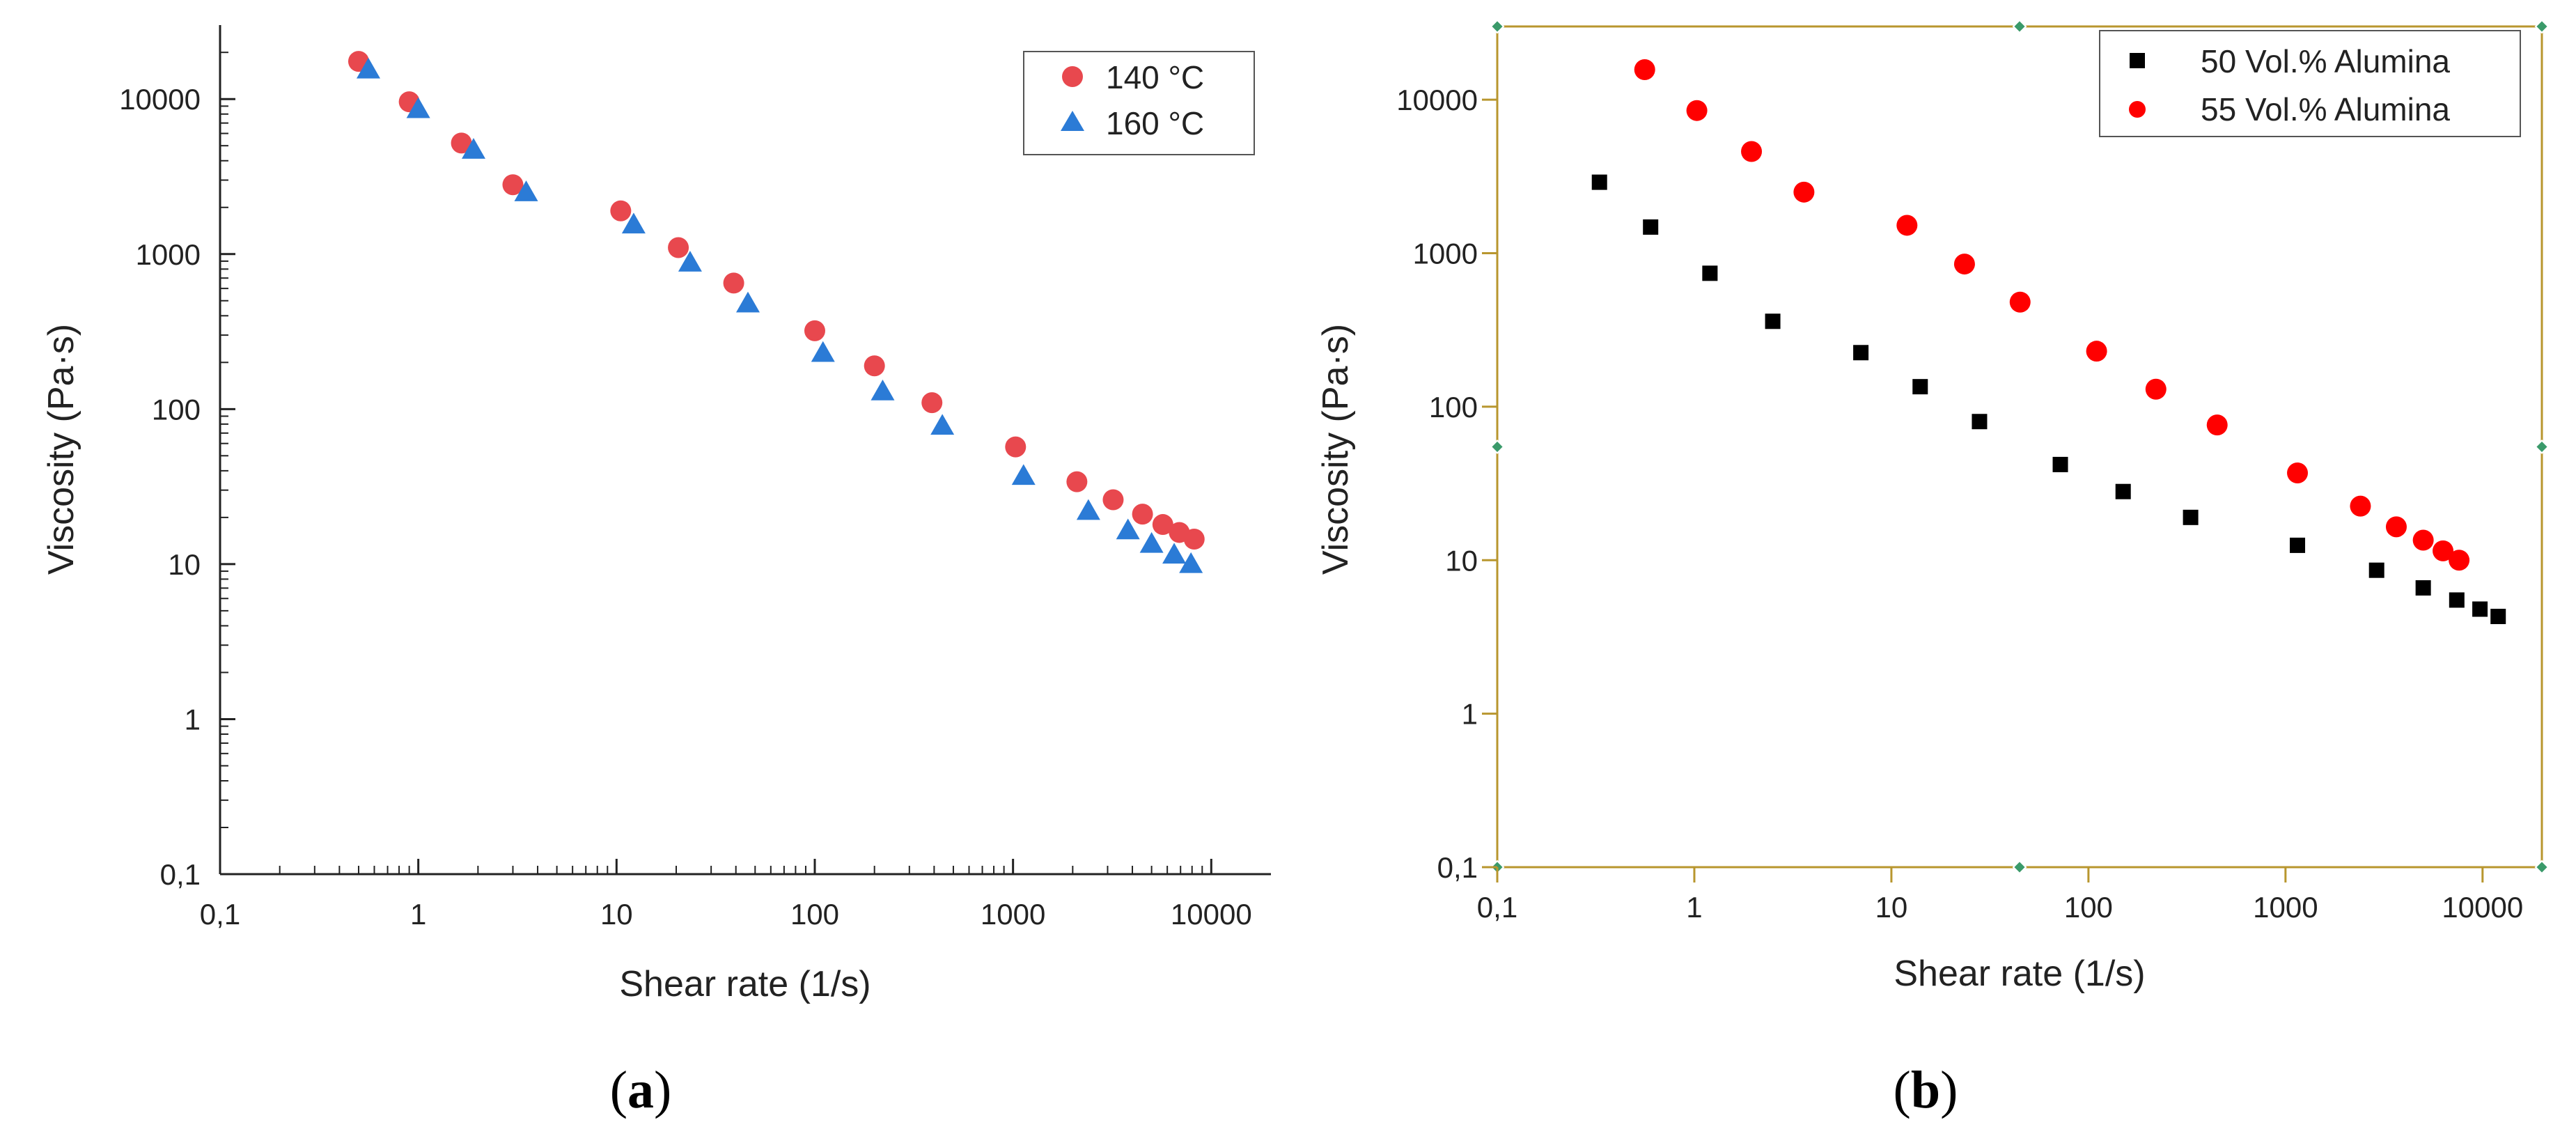  Describe the element at coordinates (1453, 407) in the screenshot. I see `chart-b-ytick-label: 100` at that location.